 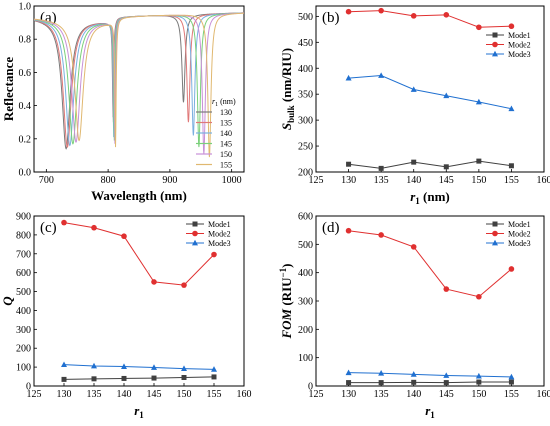 I want to click on y-tick-label: 0.2, so click(x=25, y=139).